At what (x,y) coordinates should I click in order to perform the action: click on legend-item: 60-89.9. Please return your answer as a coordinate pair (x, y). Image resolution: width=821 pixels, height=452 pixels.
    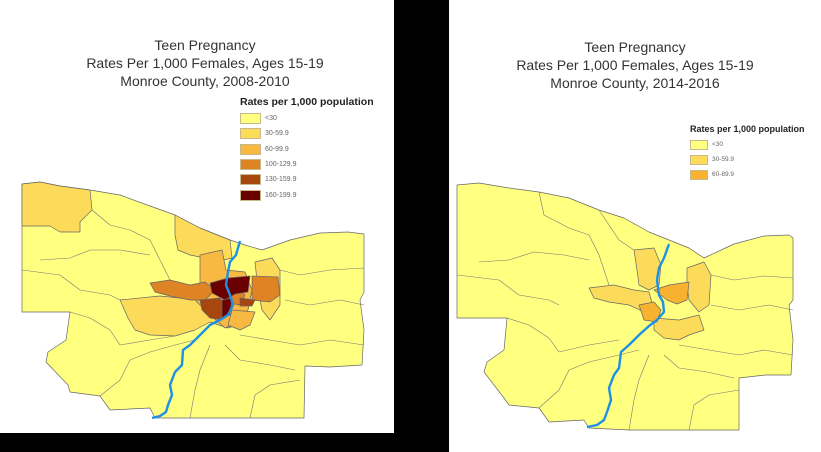
    Looking at the image, I should click on (747, 174).